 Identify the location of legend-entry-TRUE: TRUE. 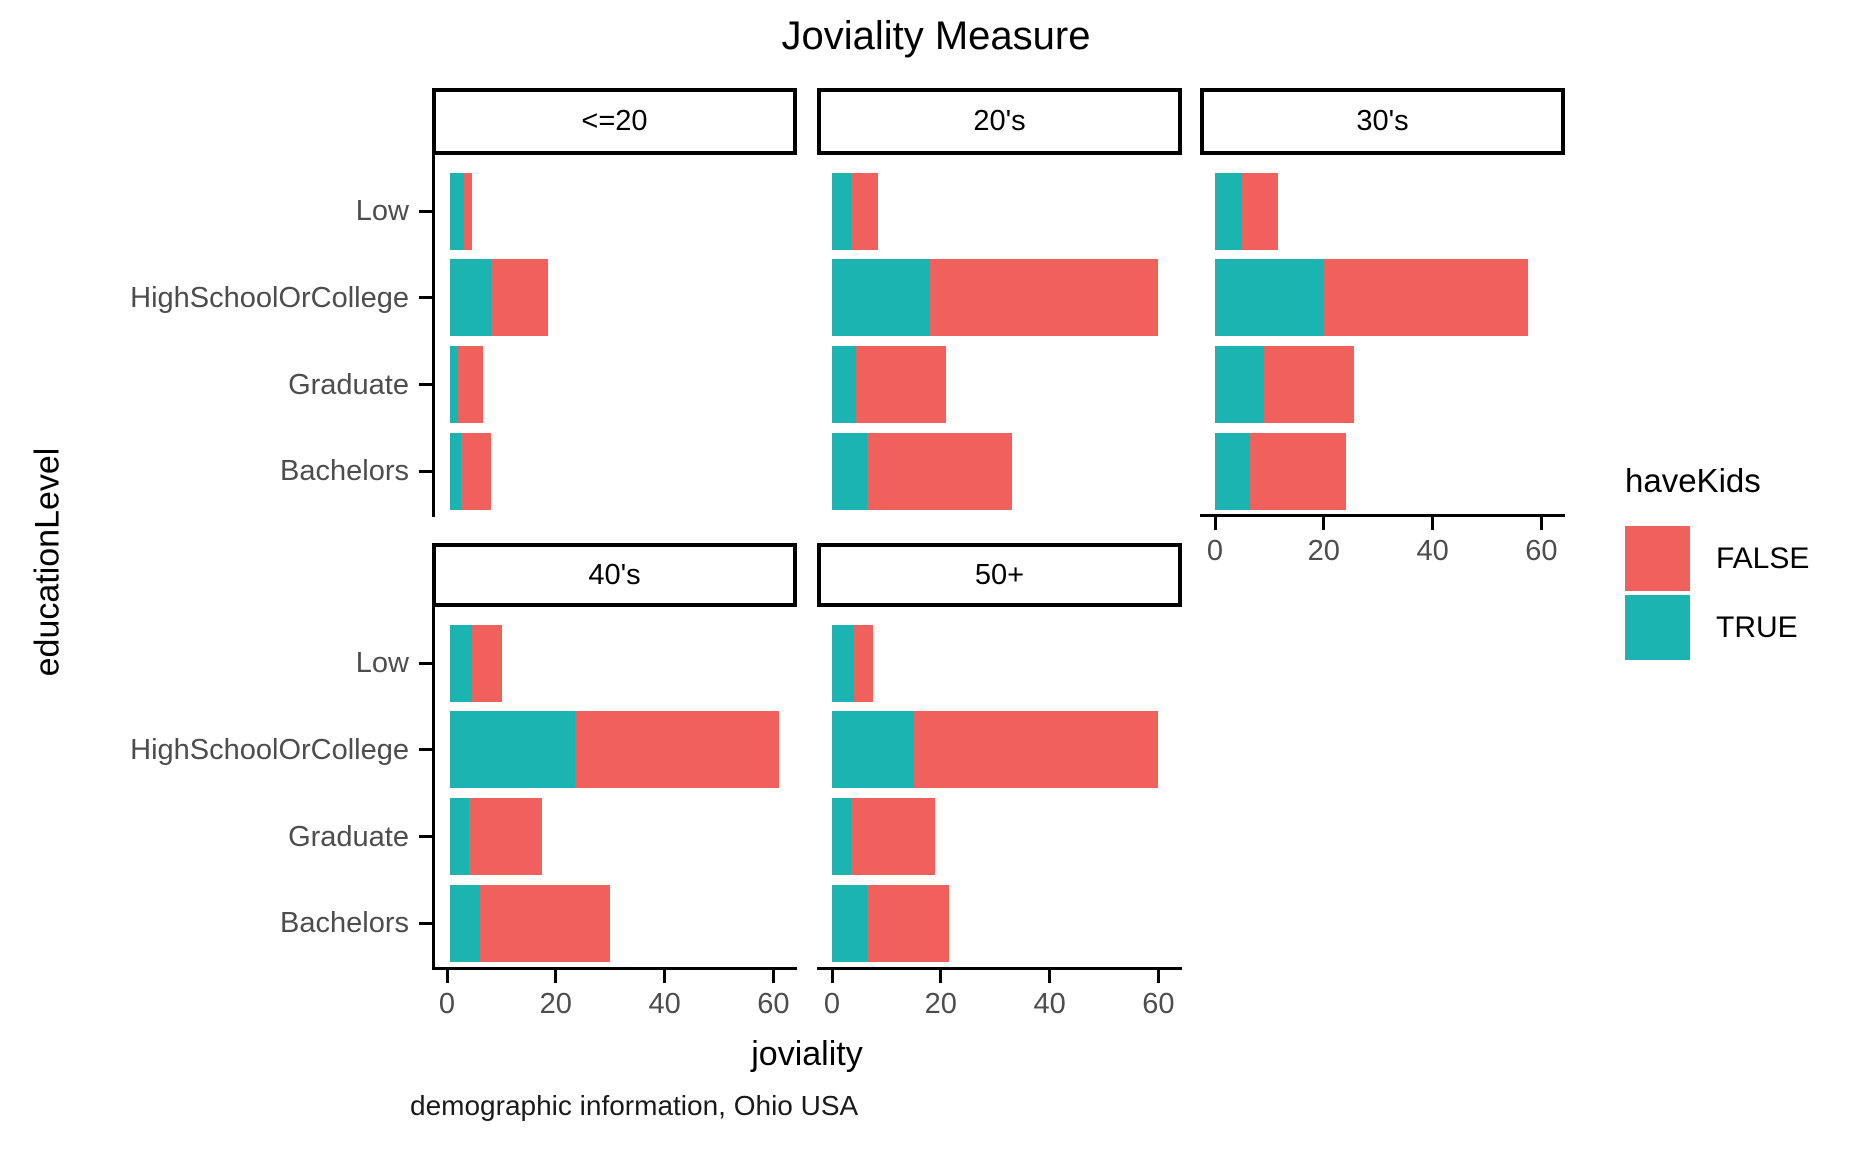
(1717, 627).